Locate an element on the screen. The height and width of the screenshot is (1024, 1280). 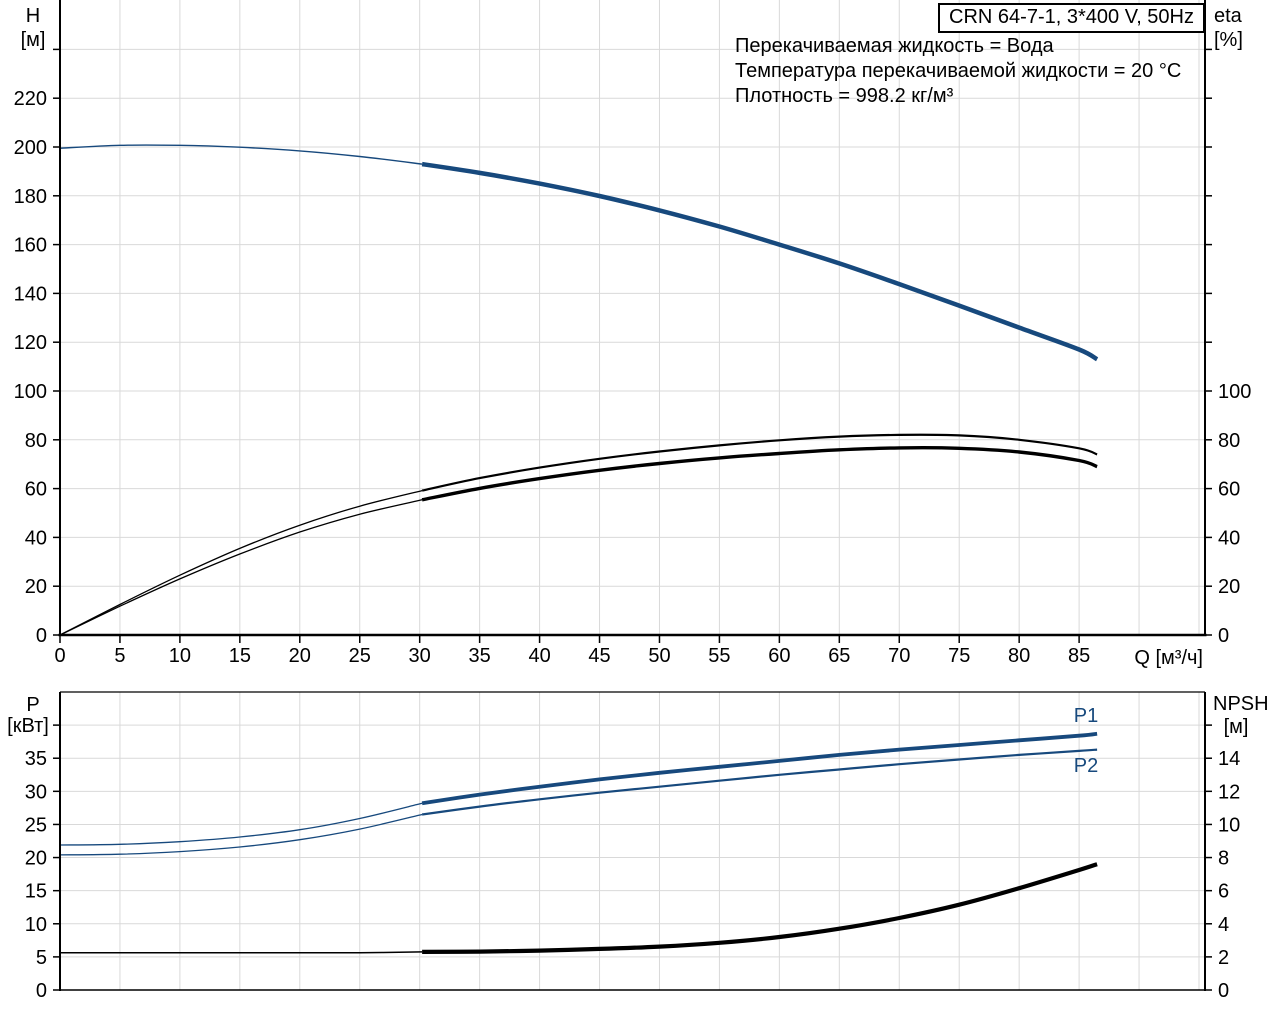
svg-text: 14 is located at coordinates (1229, 759).